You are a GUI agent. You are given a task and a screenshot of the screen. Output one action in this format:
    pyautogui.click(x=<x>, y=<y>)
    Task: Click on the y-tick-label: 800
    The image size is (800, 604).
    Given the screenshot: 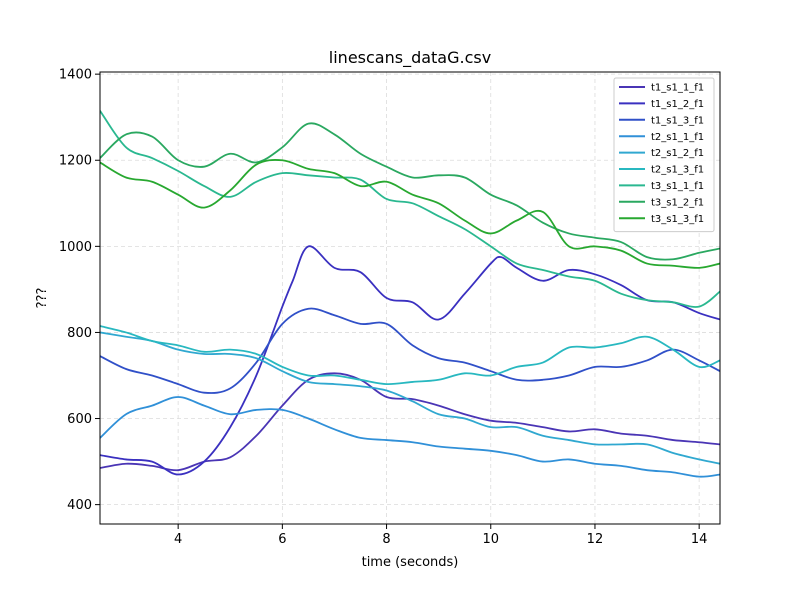 What is the action you would take?
    pyautogui.click(x=79, y=333)
    